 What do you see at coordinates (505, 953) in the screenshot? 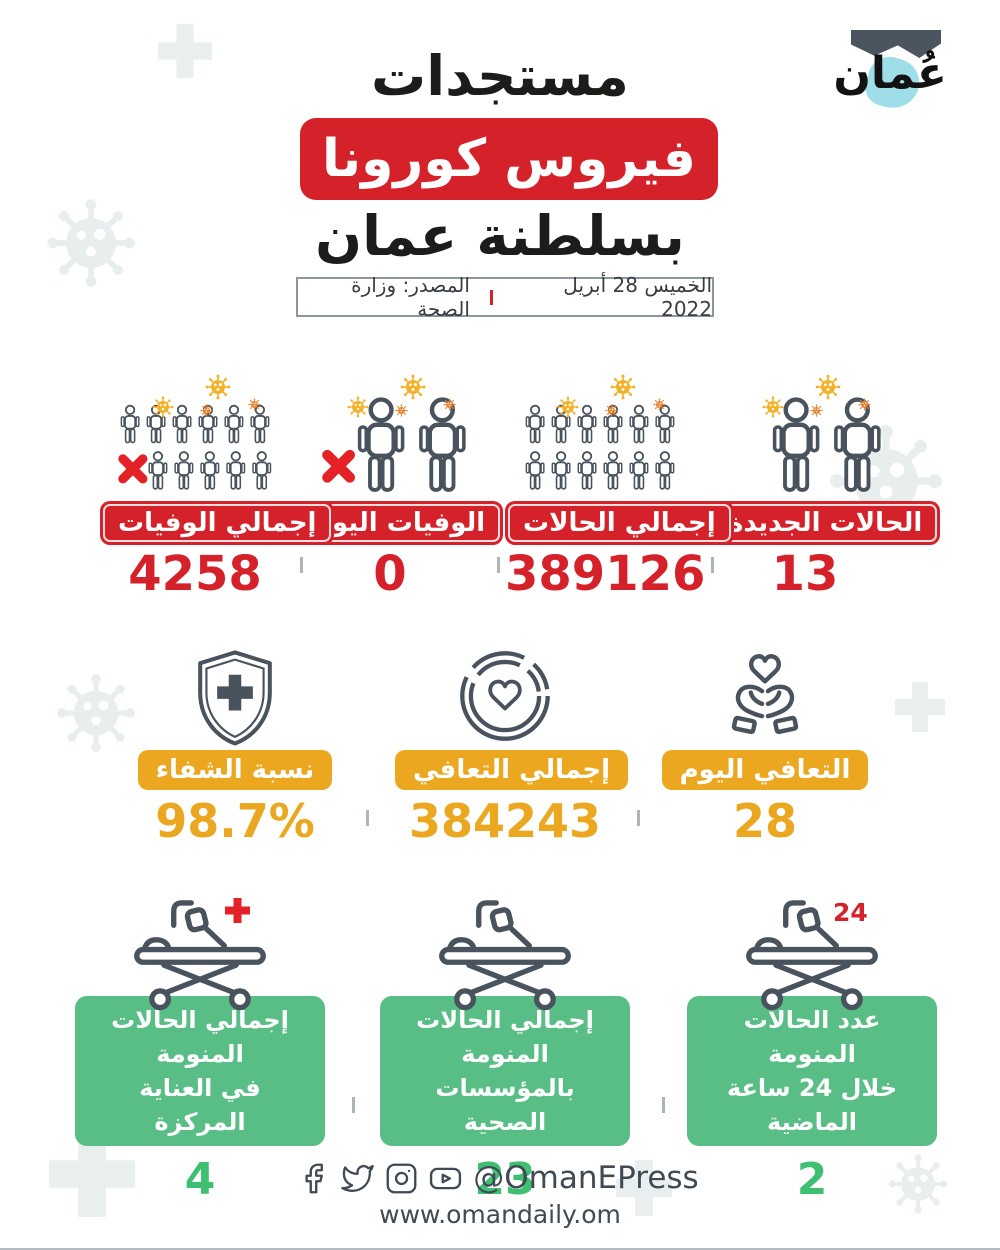
I see `hospital-bed-icon` at bounding box center [505, 953].